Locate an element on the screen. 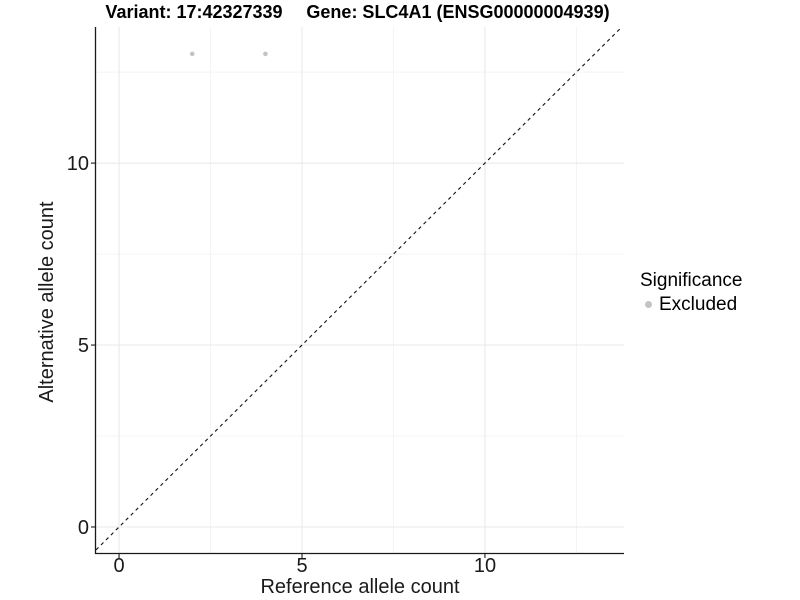 The image size is (800, 600). legend-item-label: Excluded is located at coordinates (698, 304).